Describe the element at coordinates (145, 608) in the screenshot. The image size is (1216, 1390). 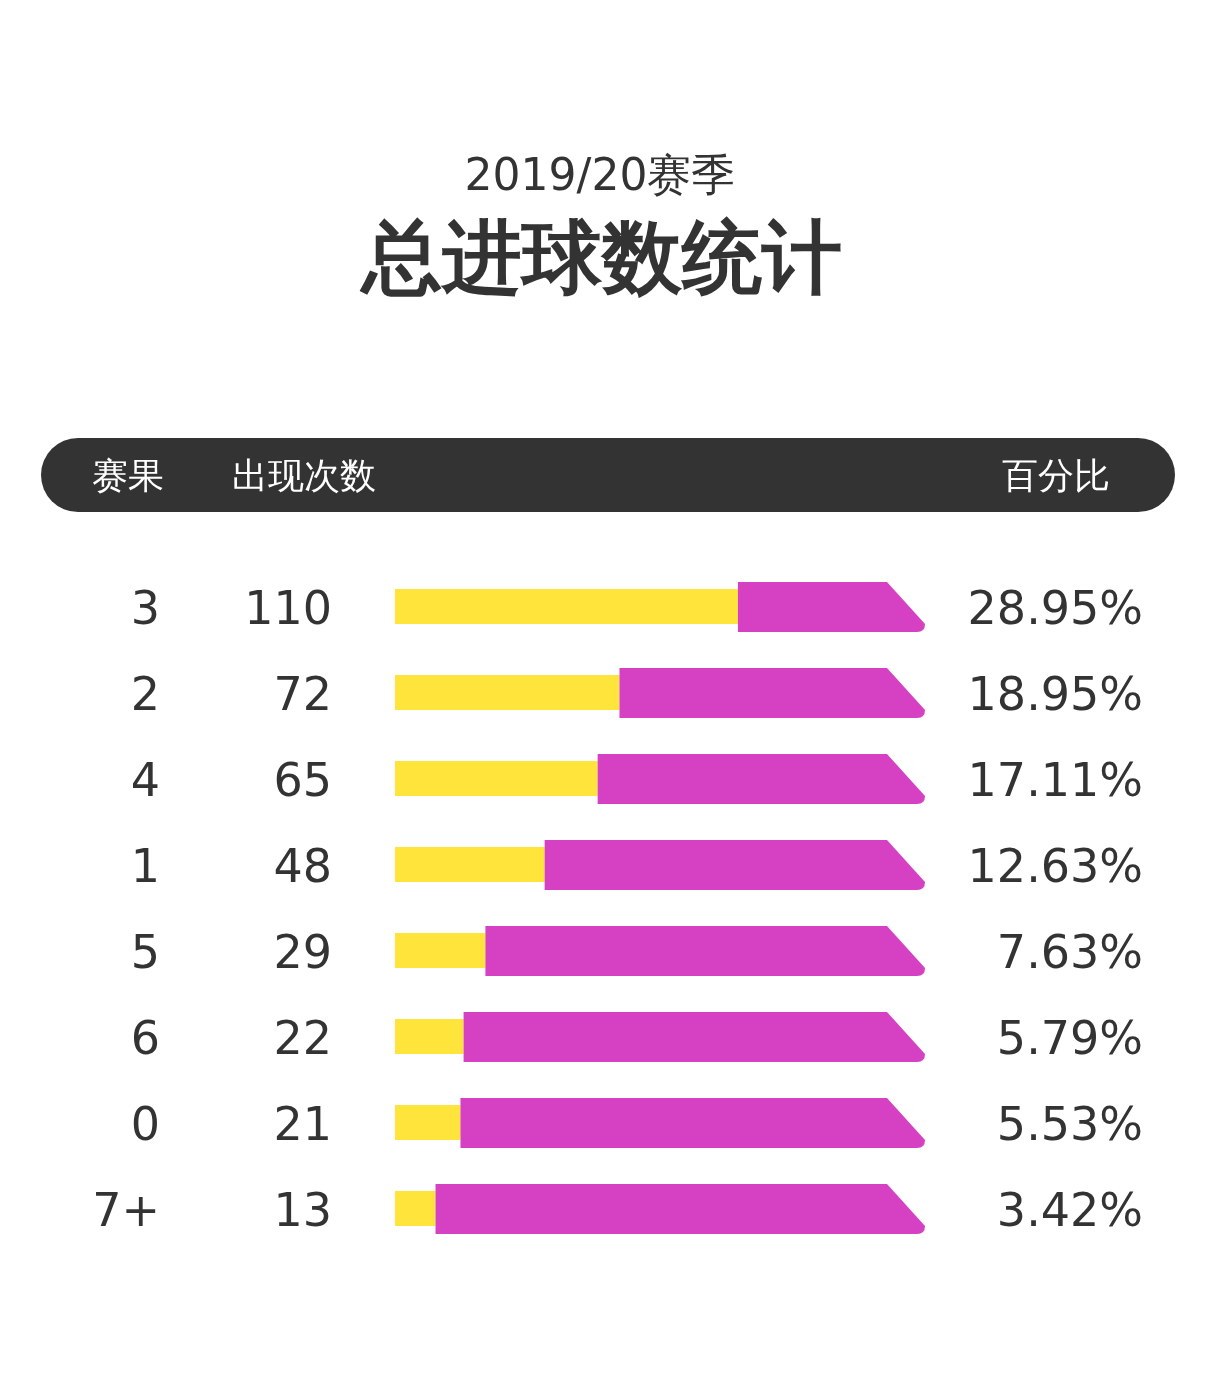
I see `y-tick-label: 3` at that location.